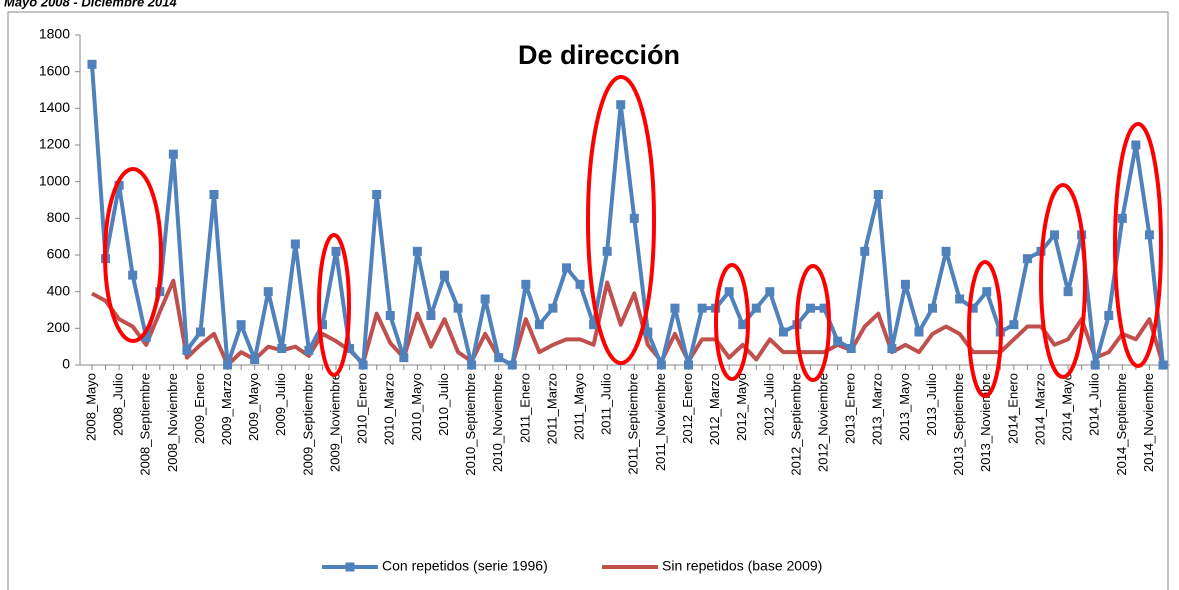 This screenshot has height=590, width=1179. What do you see at coordinates (904, 407) in the screenshot?
I see `x-tick-label: 2013_Mayo` at bounding box center [904, 407].